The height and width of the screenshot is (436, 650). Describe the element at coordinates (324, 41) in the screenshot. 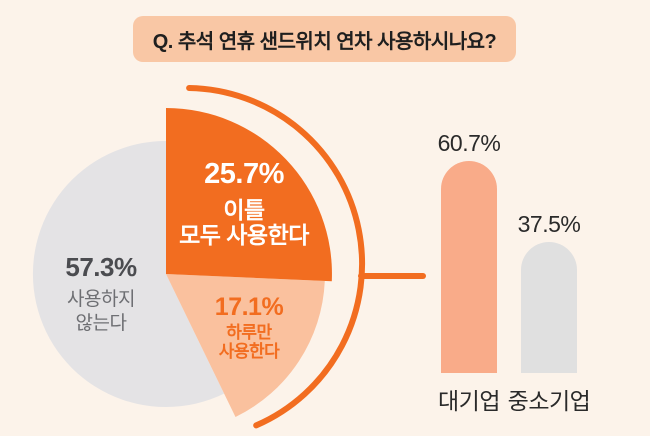

I see `question-text: Q. 추석 연휴 샌드위치 연차 사용하시나요?` at that location.